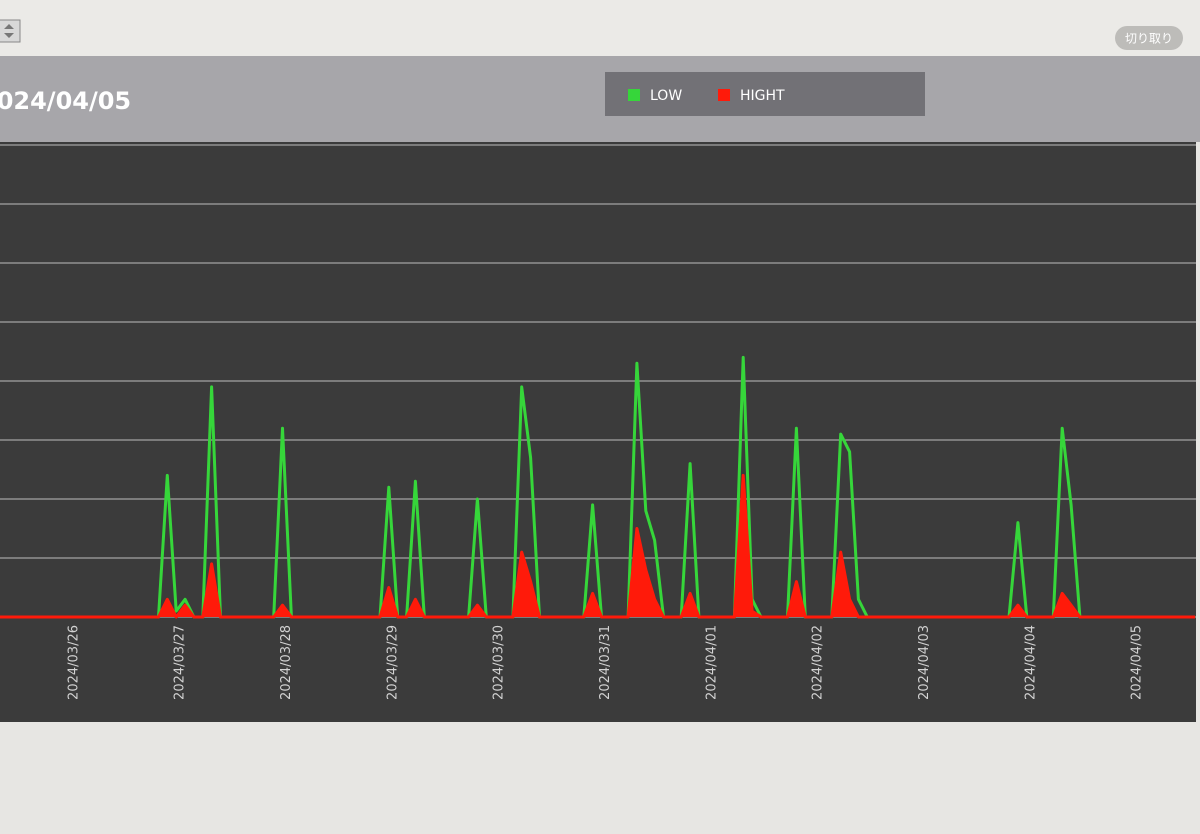 The image size is (1200, 834). Describe the element at coordinates (818, 662) in the screenshot. I see `x-tick-label: 2024/04/02` at that location.